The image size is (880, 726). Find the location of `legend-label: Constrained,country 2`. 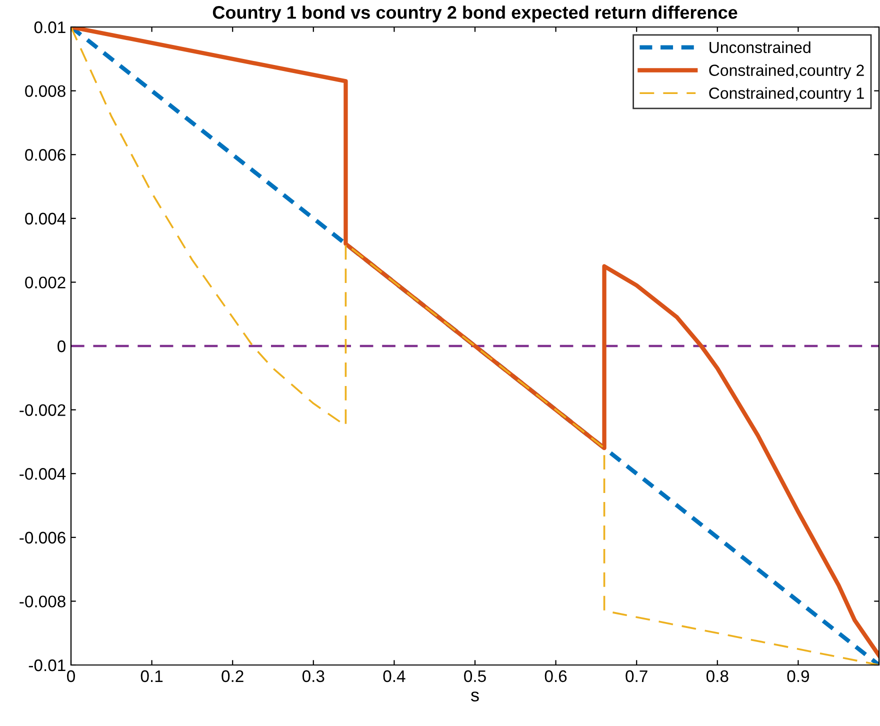

legend-label: Constrained,country 2 is located at coordinates (786, 72).